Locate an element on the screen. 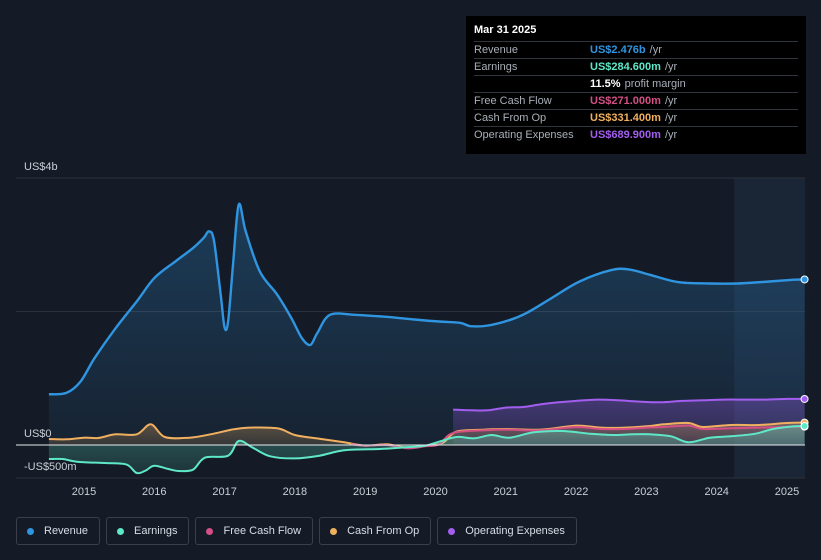 The height and width of the screenshot is (560, 821). x-tick-label: 2020 is located at coordinates (435, 492).